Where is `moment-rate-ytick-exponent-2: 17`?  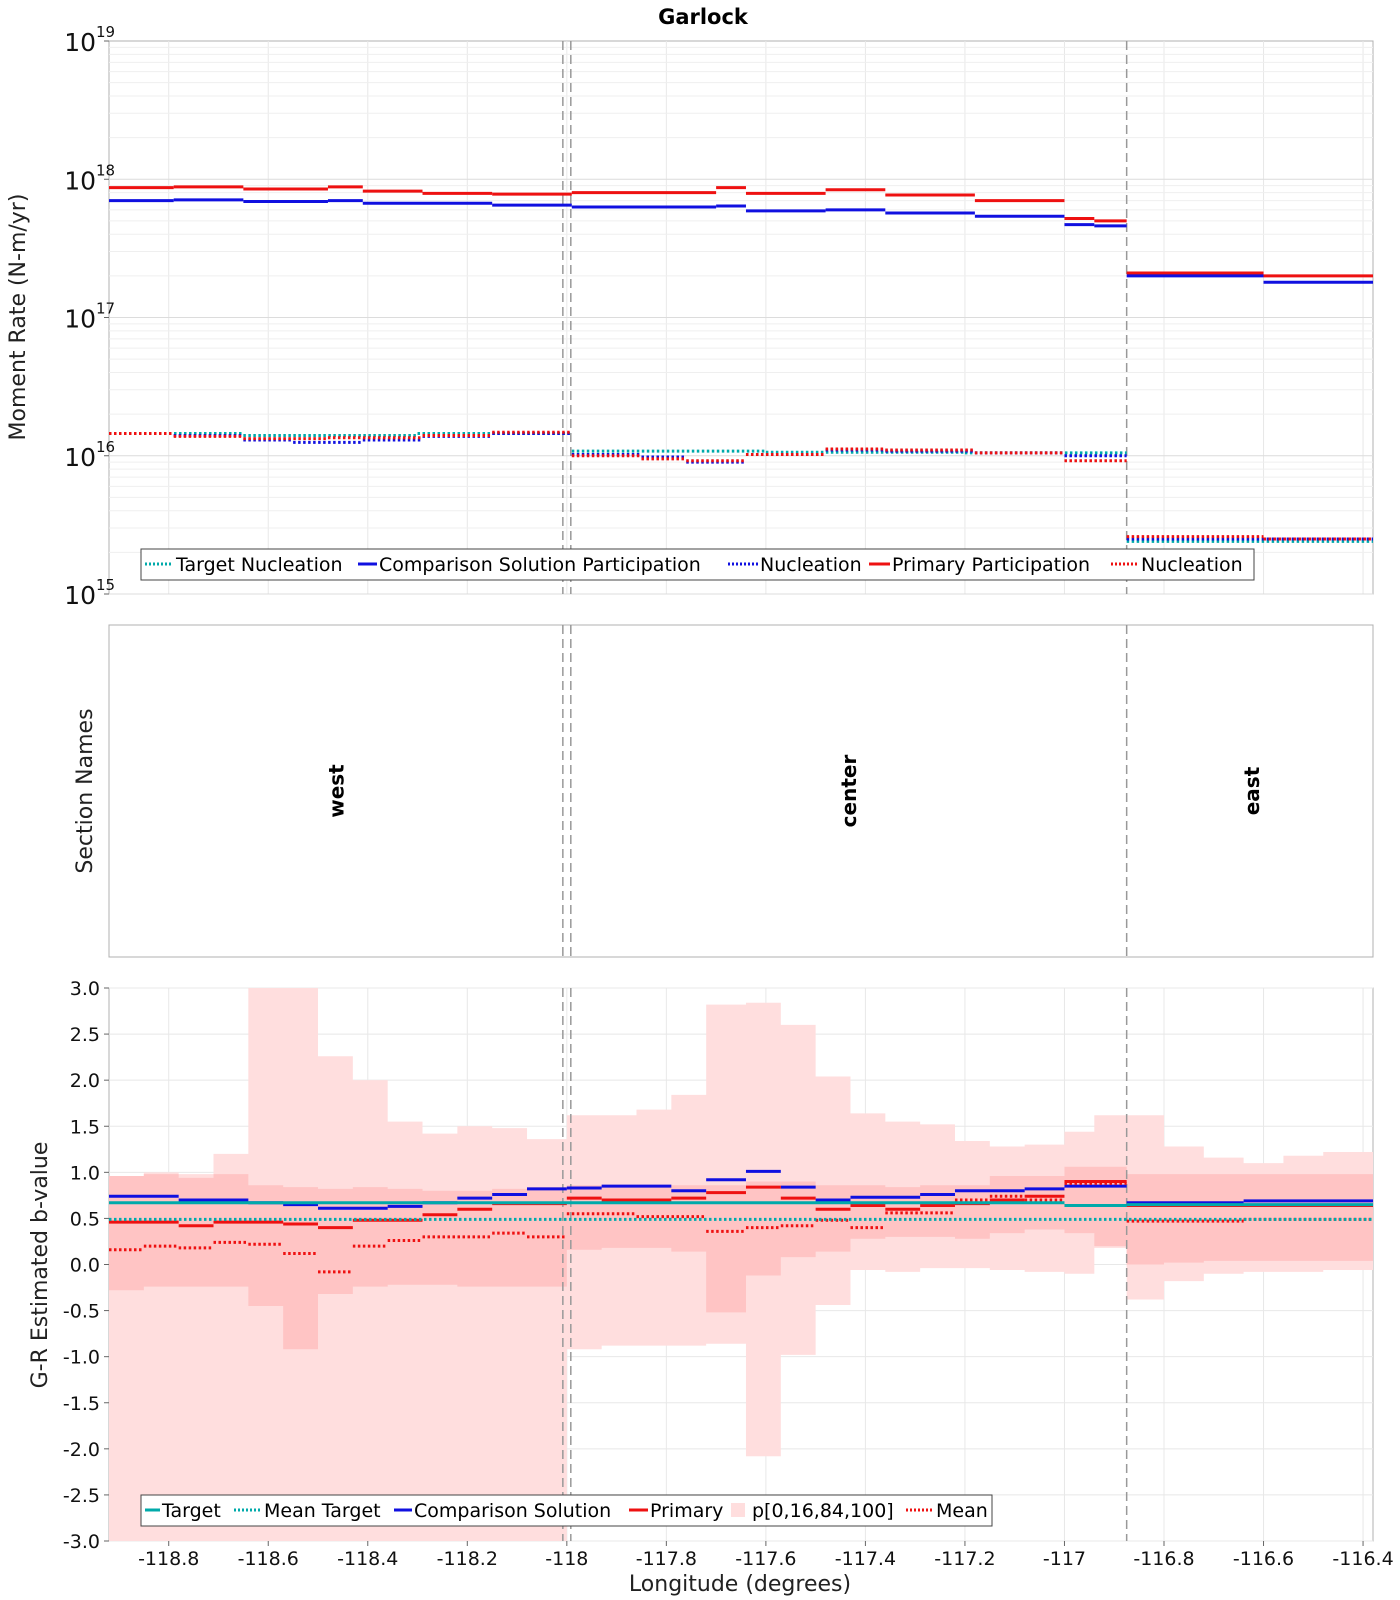 moment-rate-ytick-exponent-2: 17 is located at coordinates (105, 309).